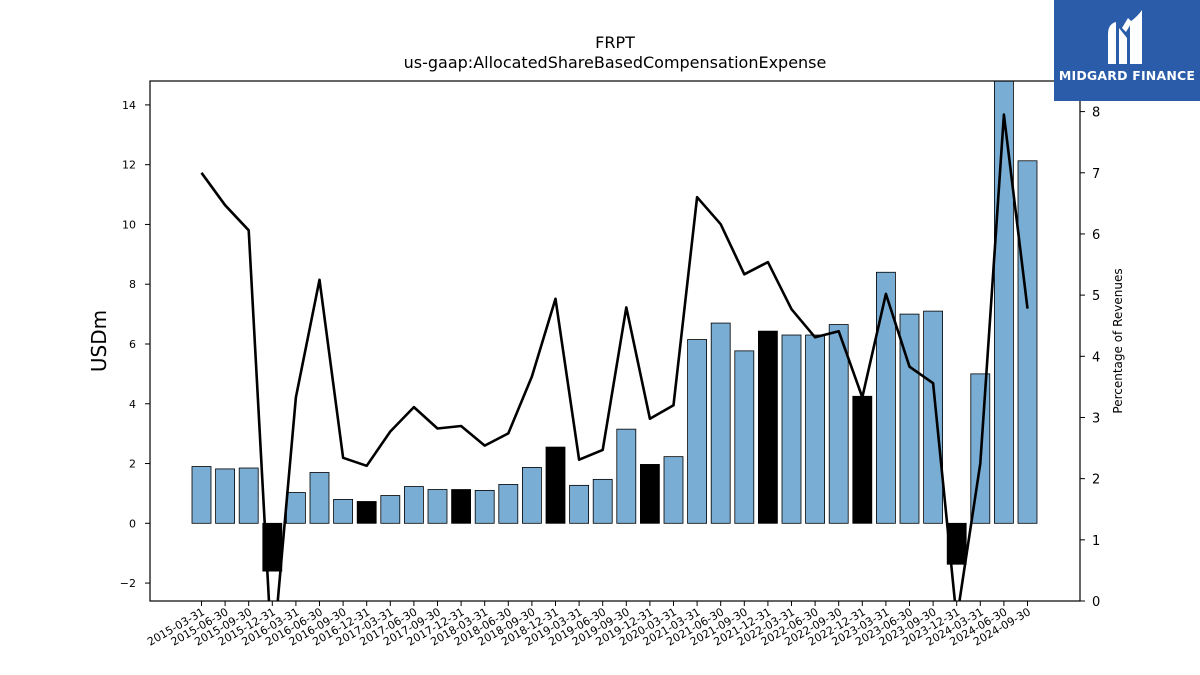  Describe the element at coordinates (132, 344) in the screenshot. I see `y-tick-label: 6` at that location.